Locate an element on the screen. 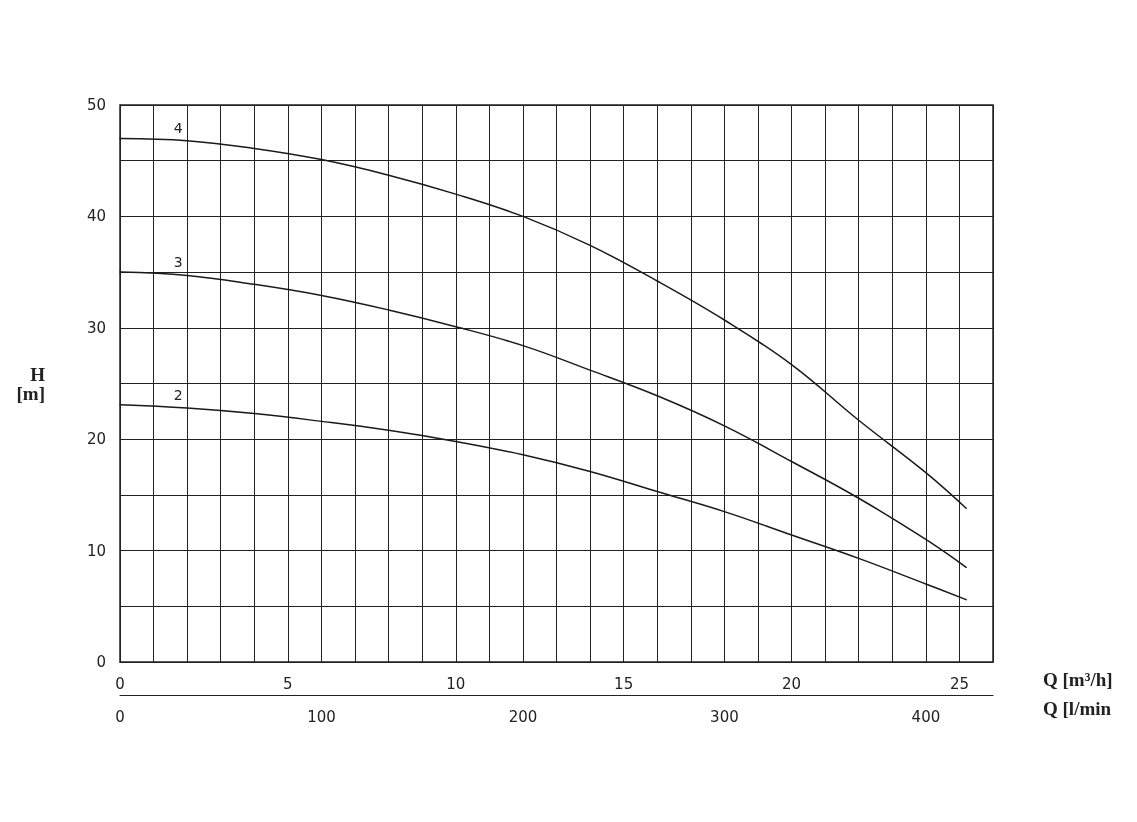  series-label: 3 is located at coordinates (178, 262).